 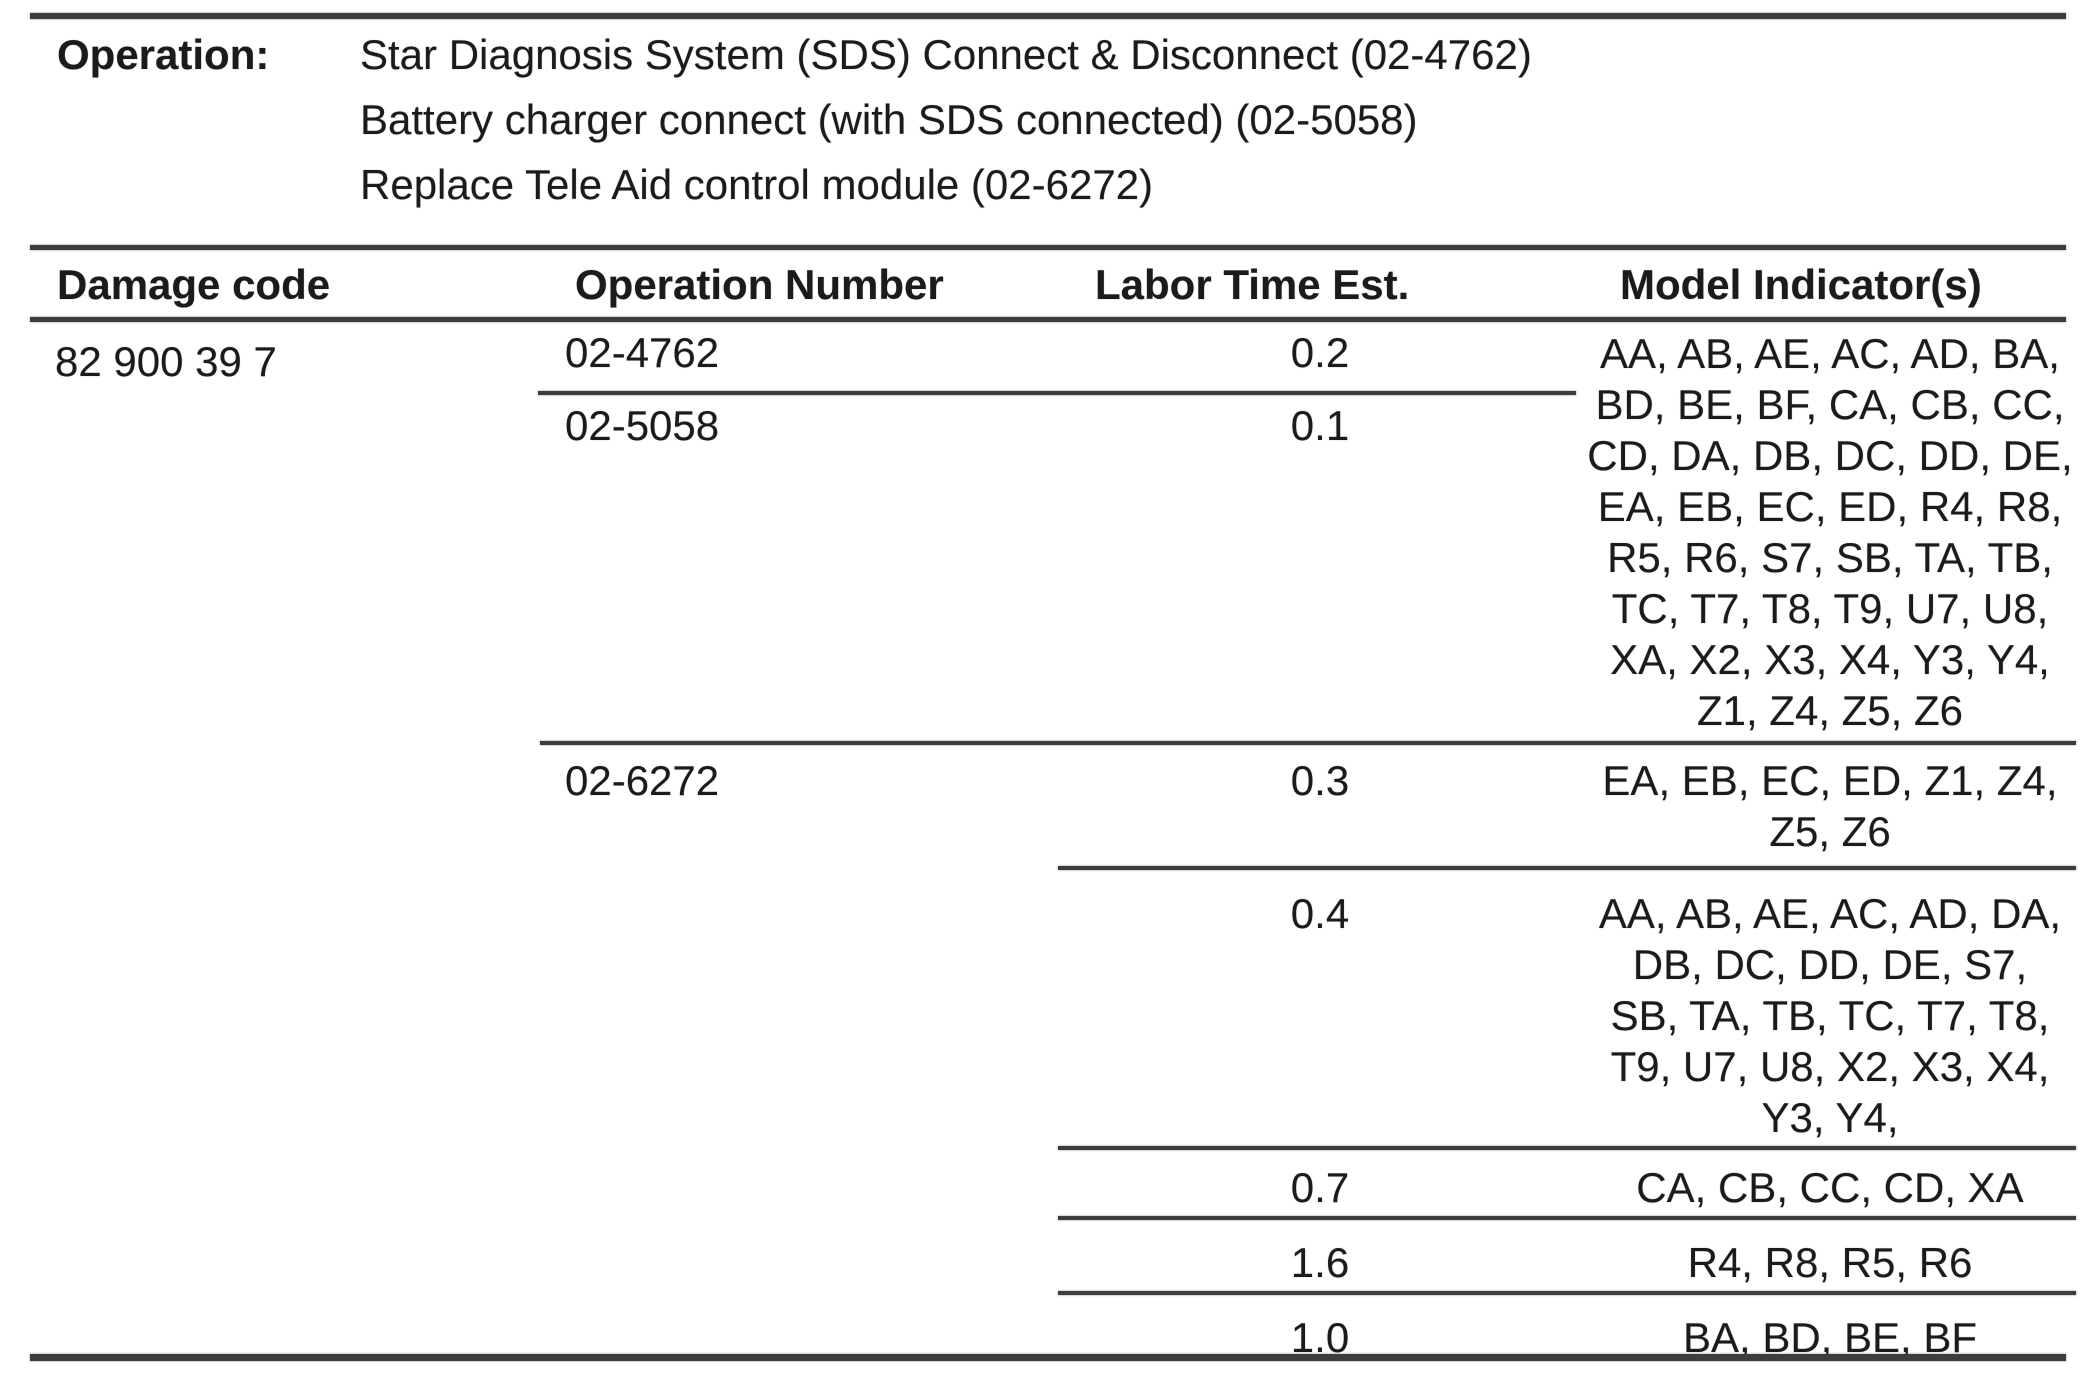 I want to click on column-header-damage-code: Damage code, so click(x=194, y=284).